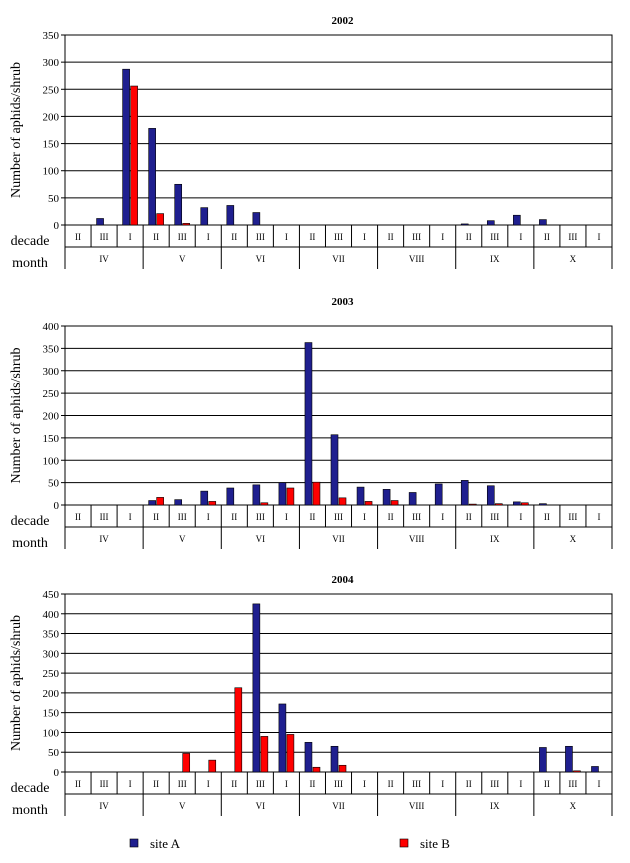 Image resolution: width=630 pixels, height=863 pixels. What do you see at coordinates (51, 714) in the screenshot?
I see `y-tick-label: 150` at bounding box center [51, 714].